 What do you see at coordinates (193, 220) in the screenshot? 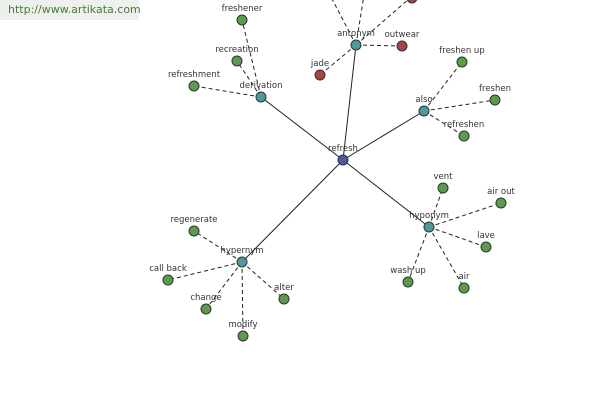
I see `node-label: regenerate` at bounding box center [193, 220].